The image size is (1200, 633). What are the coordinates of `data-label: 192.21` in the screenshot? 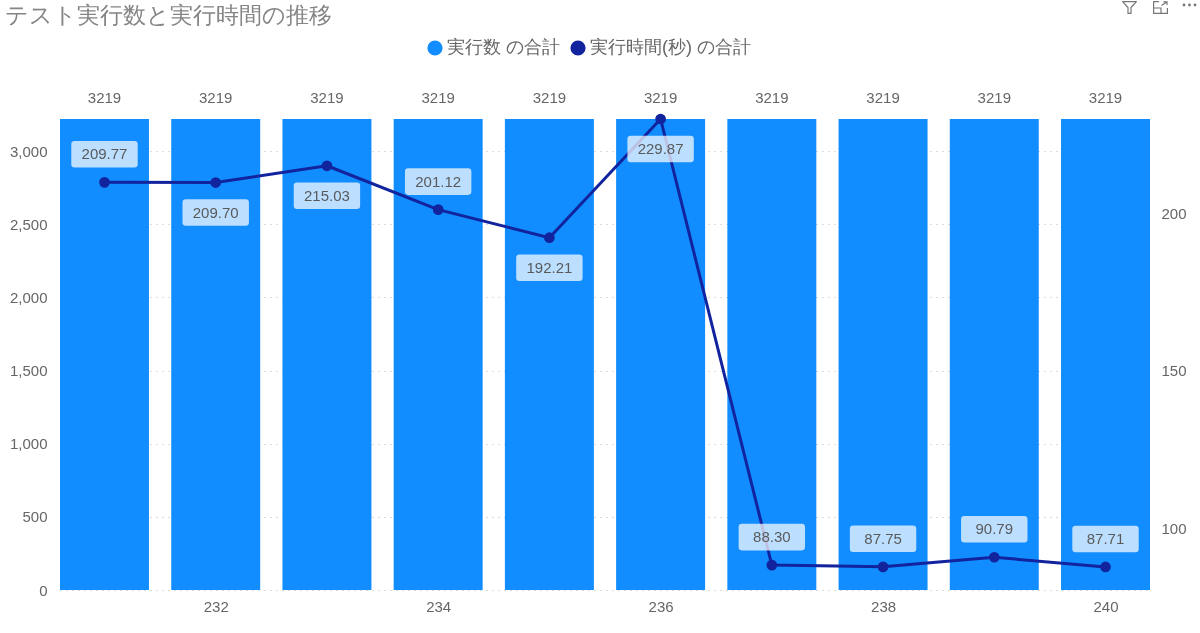 It's located at (549, 267).